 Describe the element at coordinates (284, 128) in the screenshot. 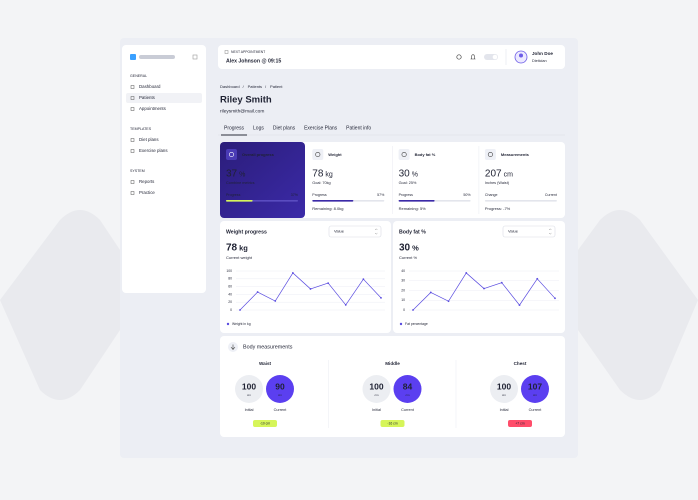

I see `tab: Diet plans` at that location.